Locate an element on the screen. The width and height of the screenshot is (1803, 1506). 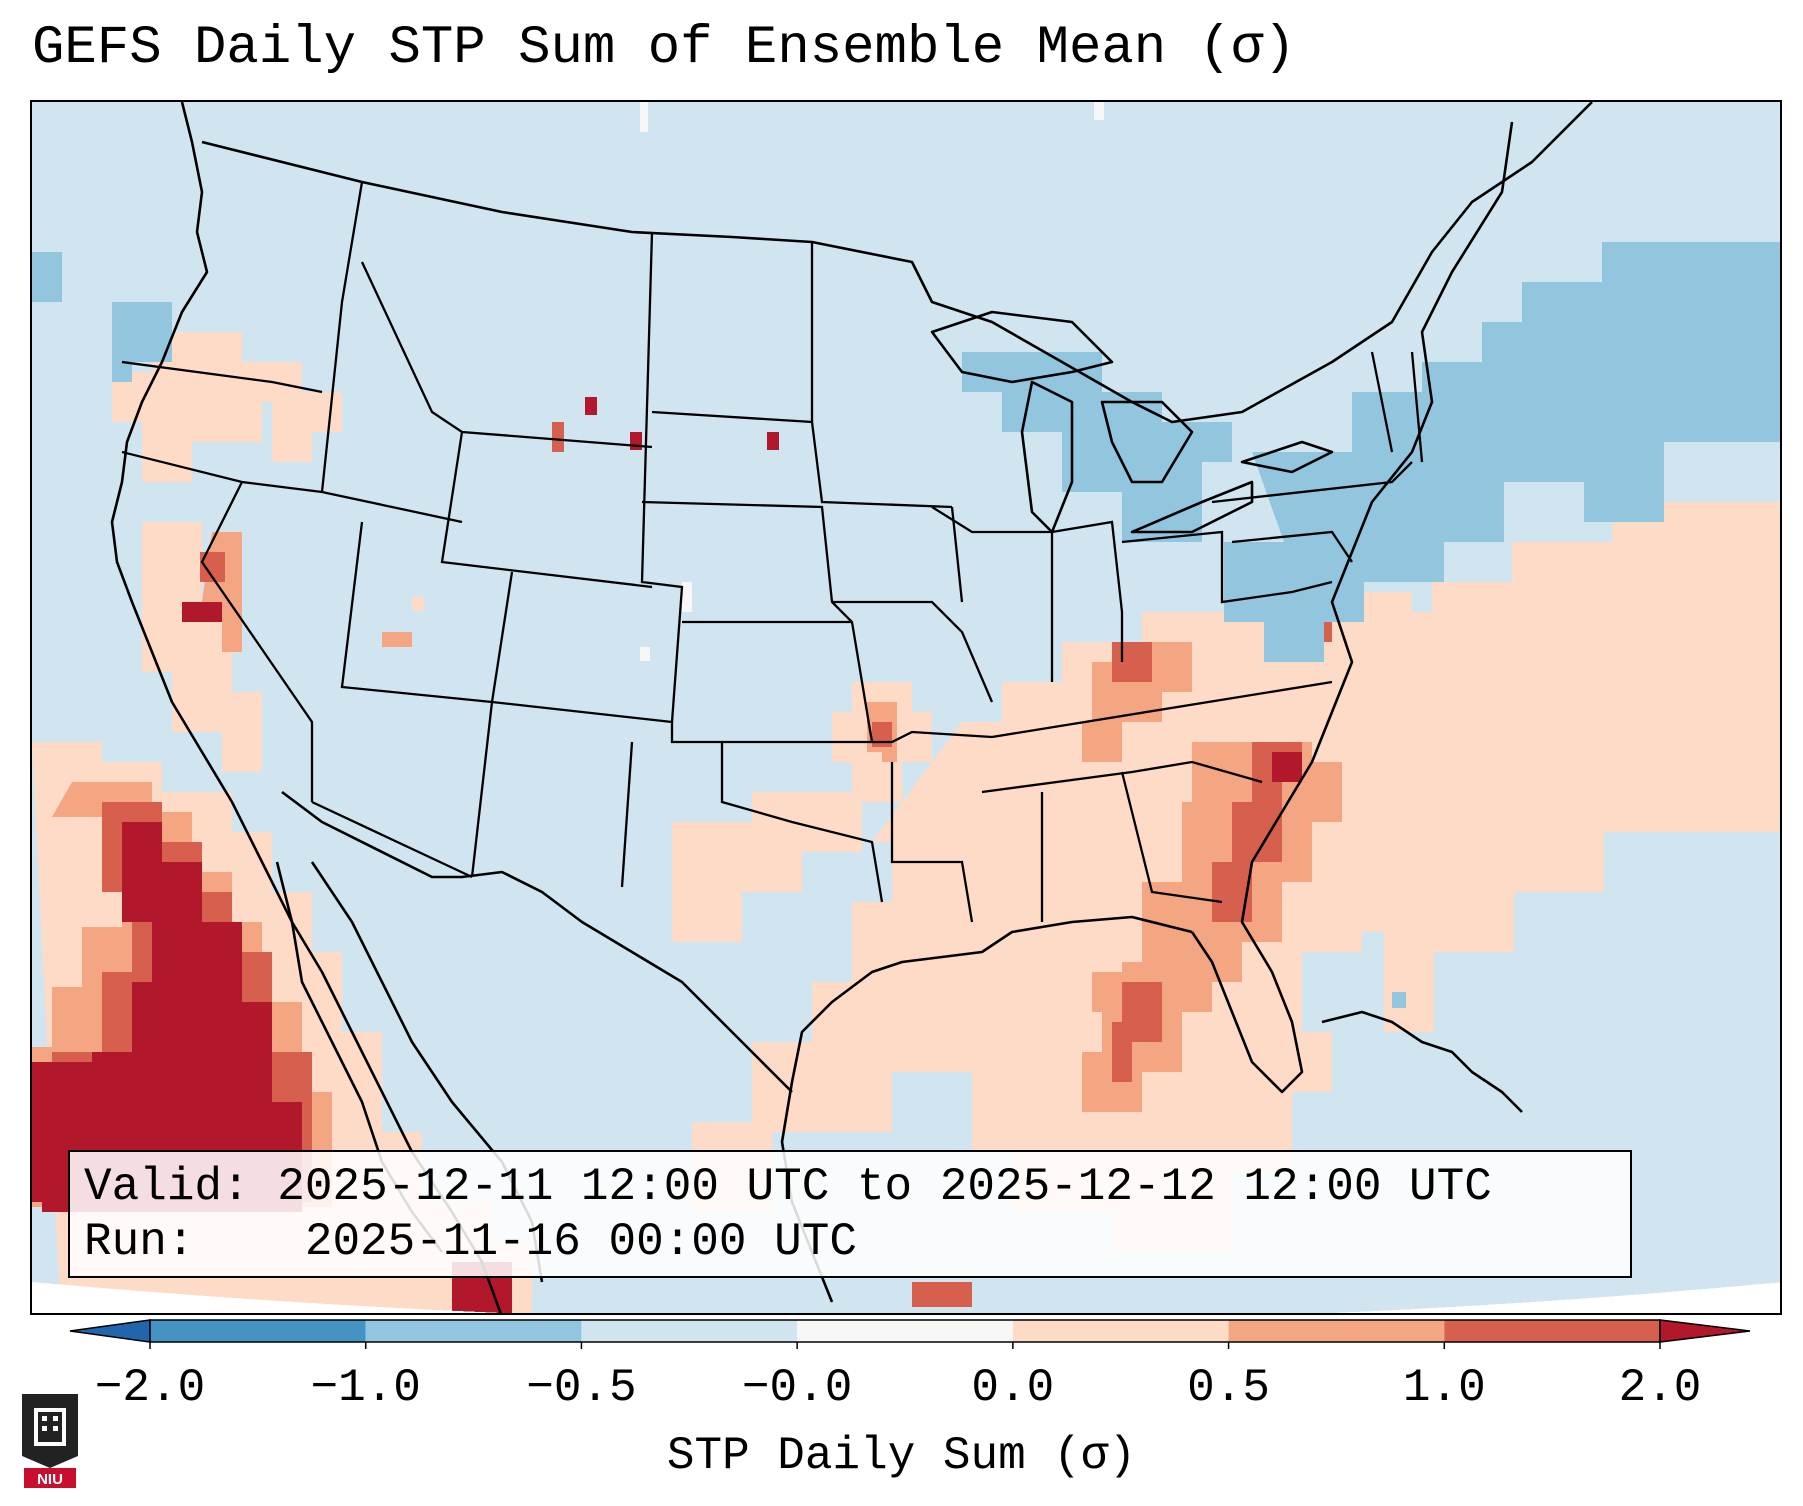
run-value: 2025-11-16 00:00 UTC is located at coordinates (580, 1242).